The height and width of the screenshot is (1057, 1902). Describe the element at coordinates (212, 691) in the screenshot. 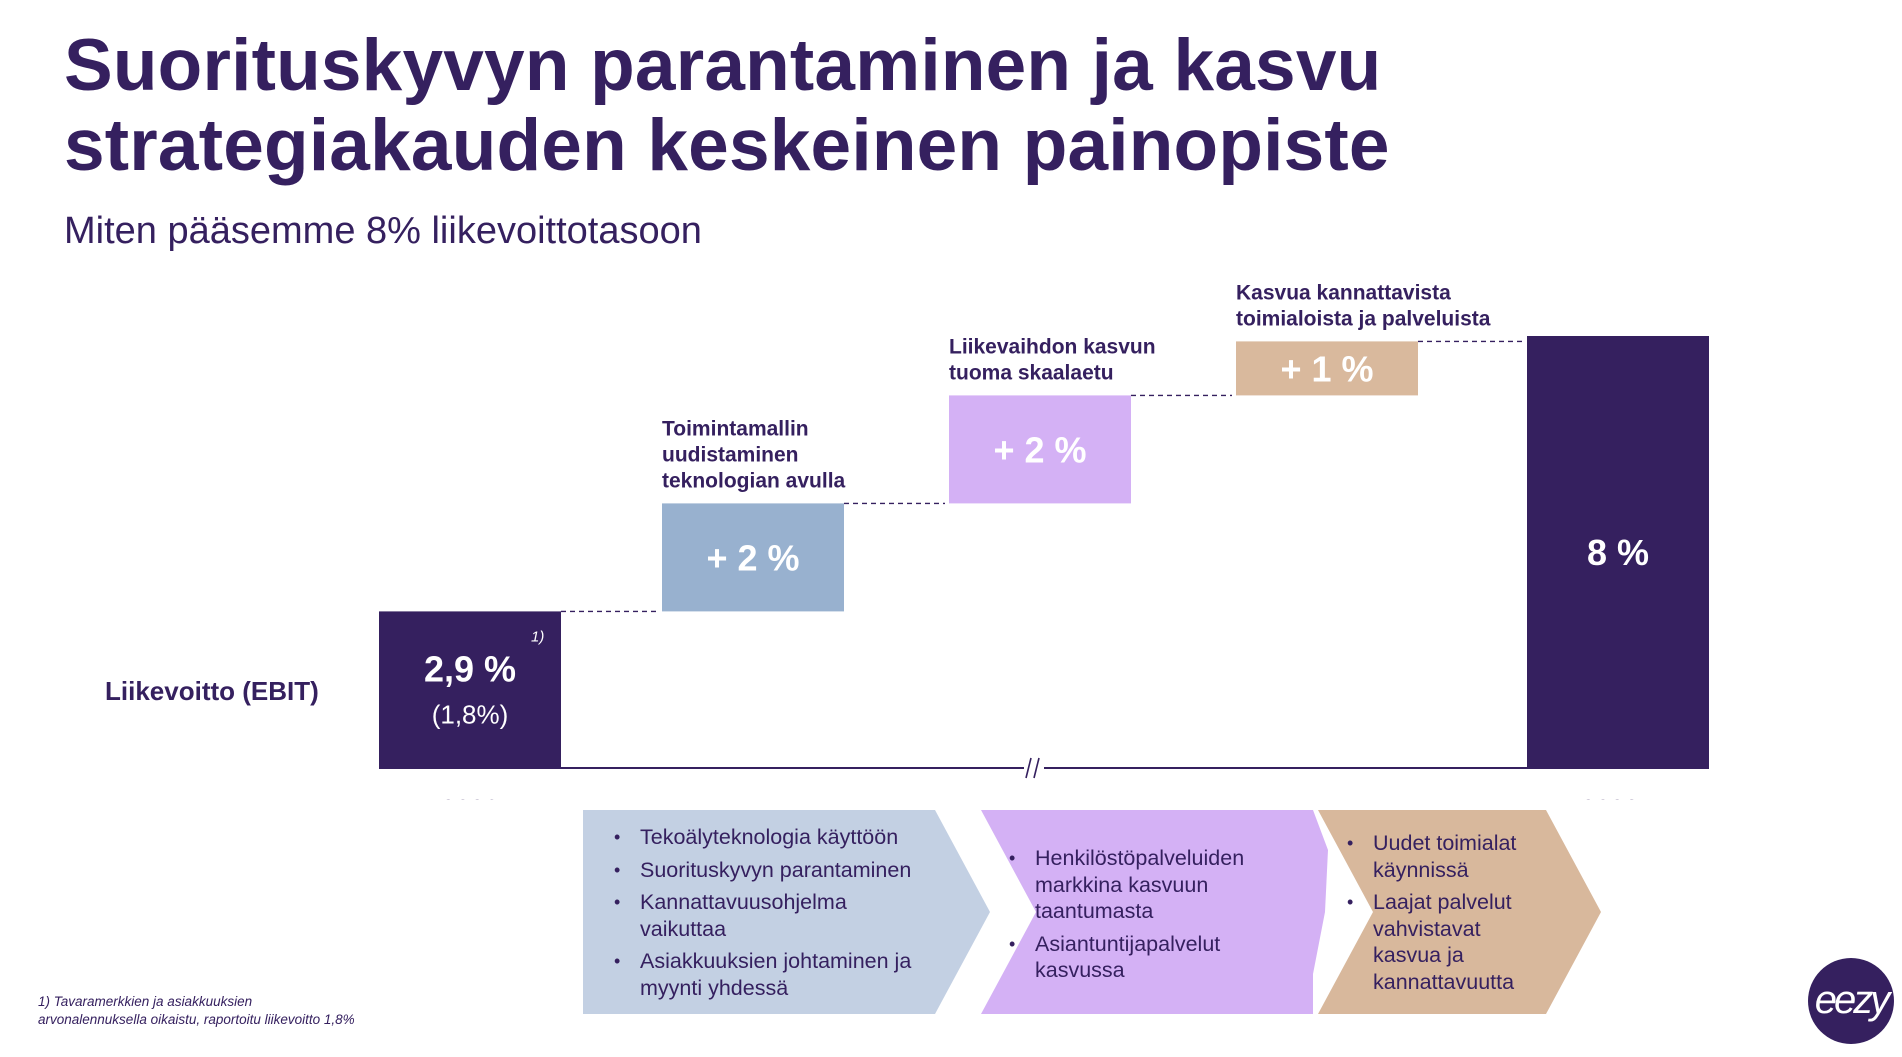

I see `y-axis-label: Liikevoitto (EBIT)` at that location.